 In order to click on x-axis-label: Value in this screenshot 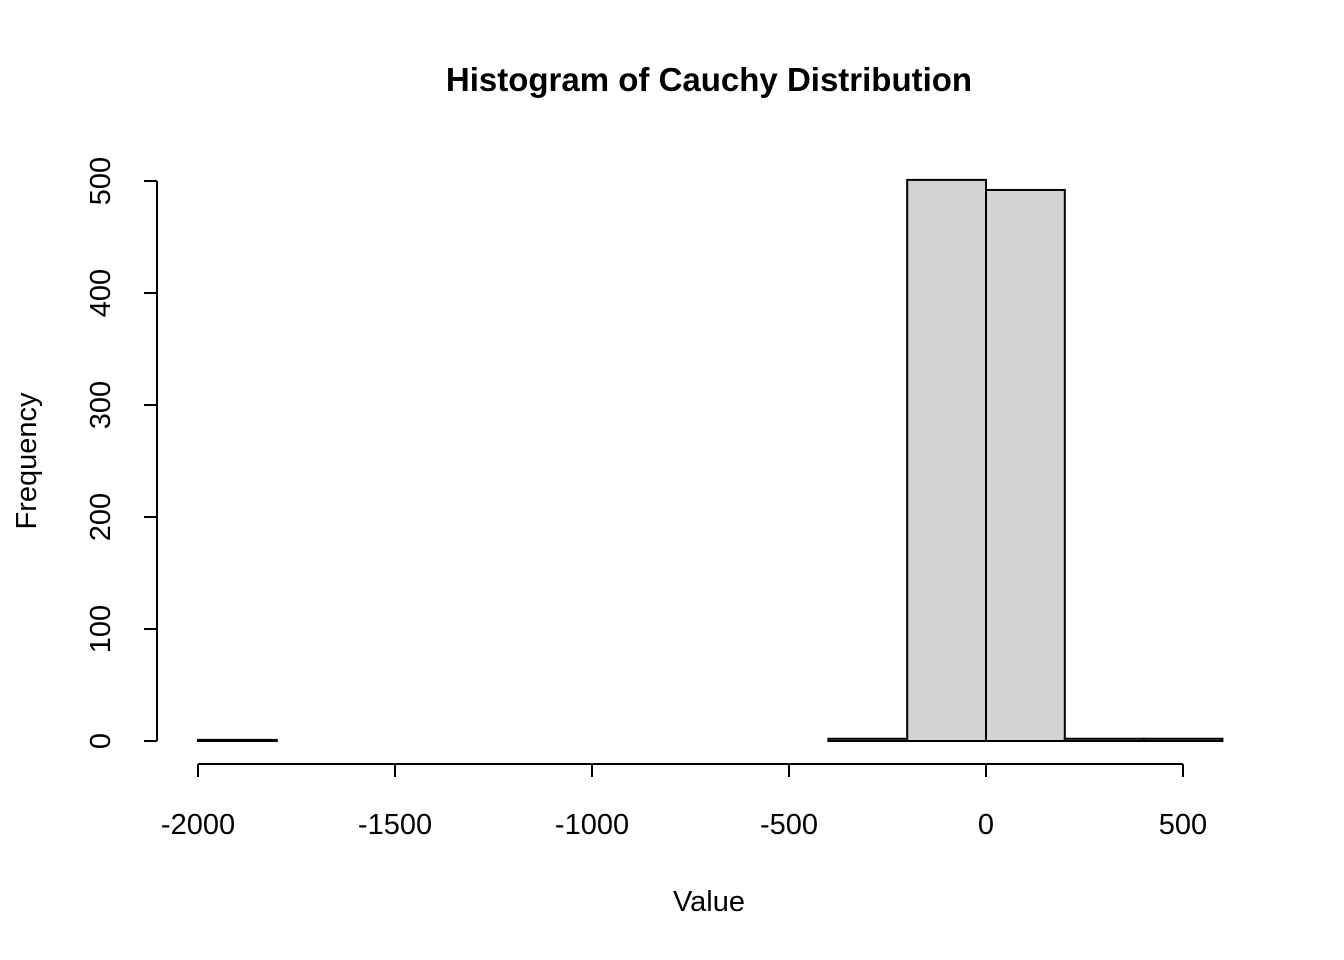, I will do `click(709, 902)`.